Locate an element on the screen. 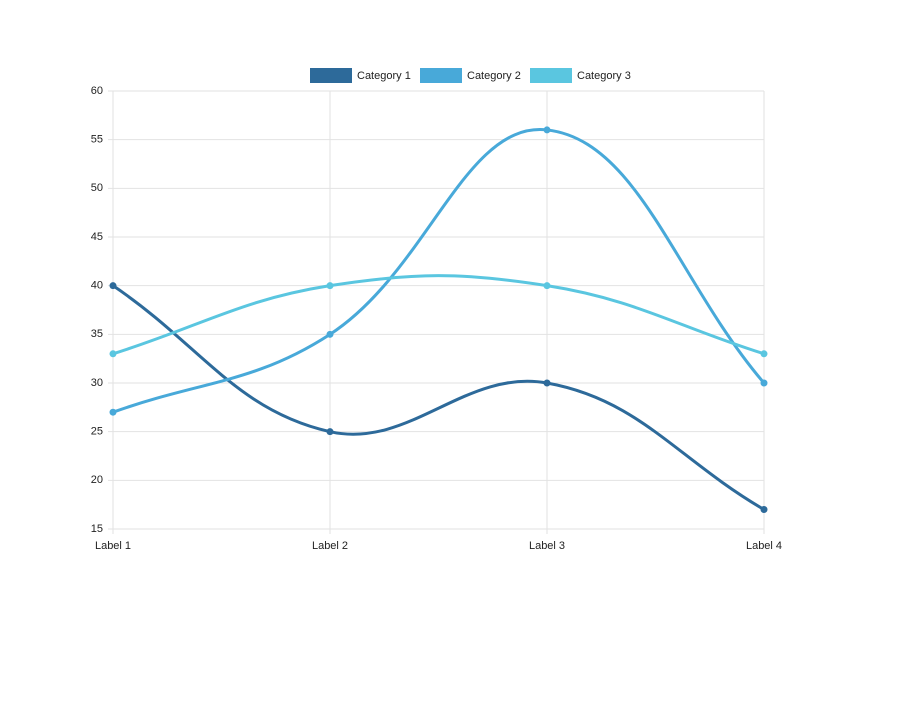 The width and height of the screenshot is (900, 710). legend-label: Category 3 is located at coordinates (604, 76).